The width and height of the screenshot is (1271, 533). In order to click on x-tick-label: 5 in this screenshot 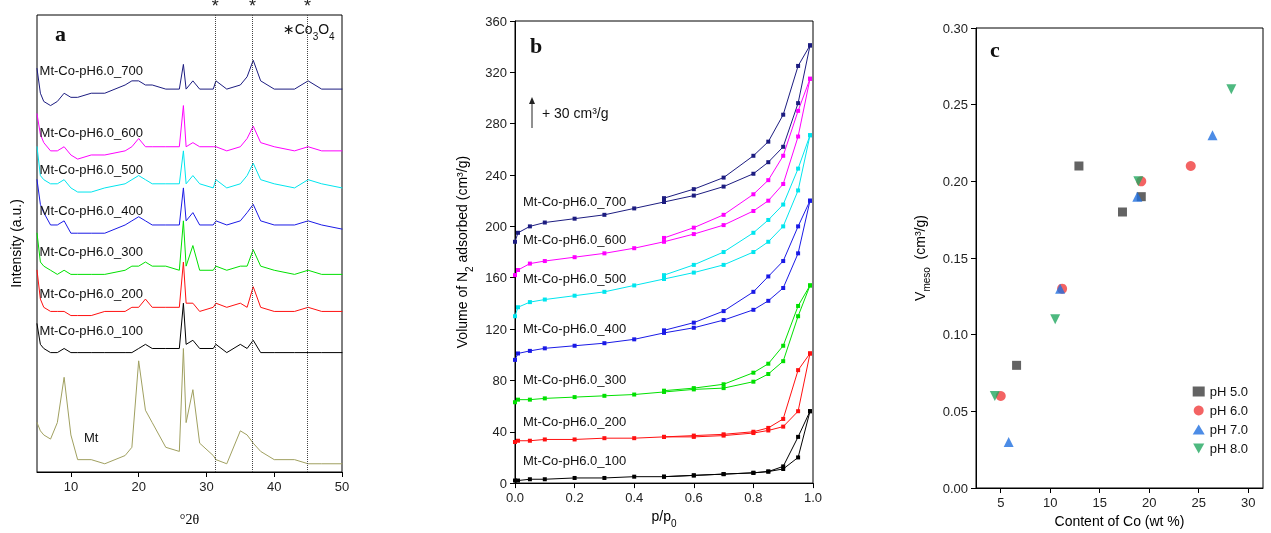, I will do `click(1001, 502)`.